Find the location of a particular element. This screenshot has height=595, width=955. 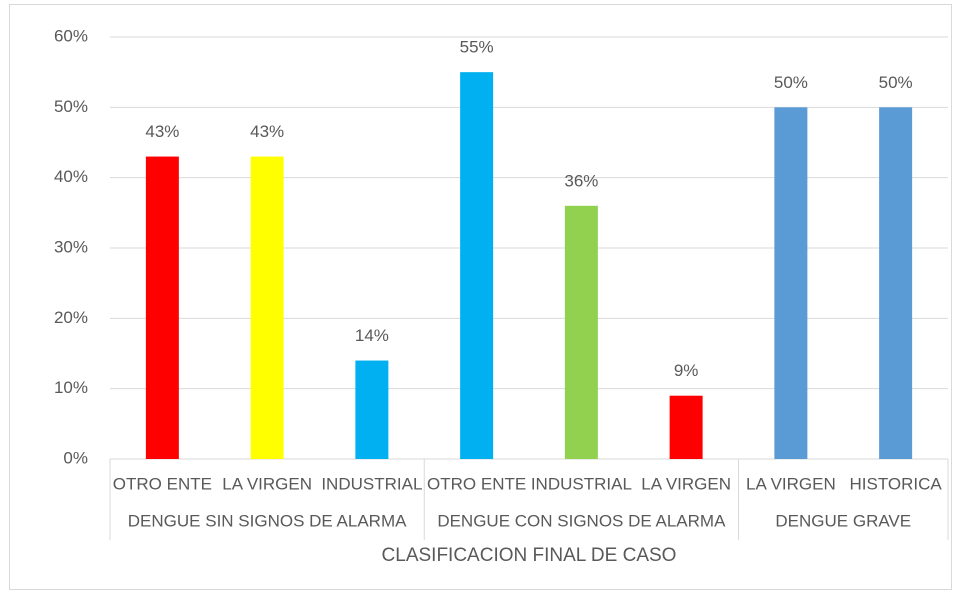

data-label: 9% is located at coordinates (686, 370).